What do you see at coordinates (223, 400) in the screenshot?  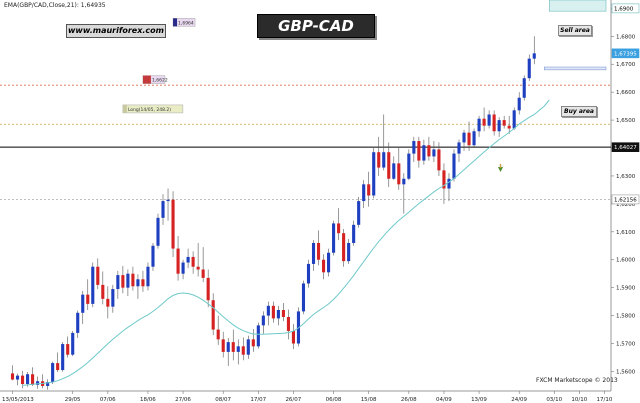 I see `x-tick-label-5: 08/07` at bounding box center [223, 400].